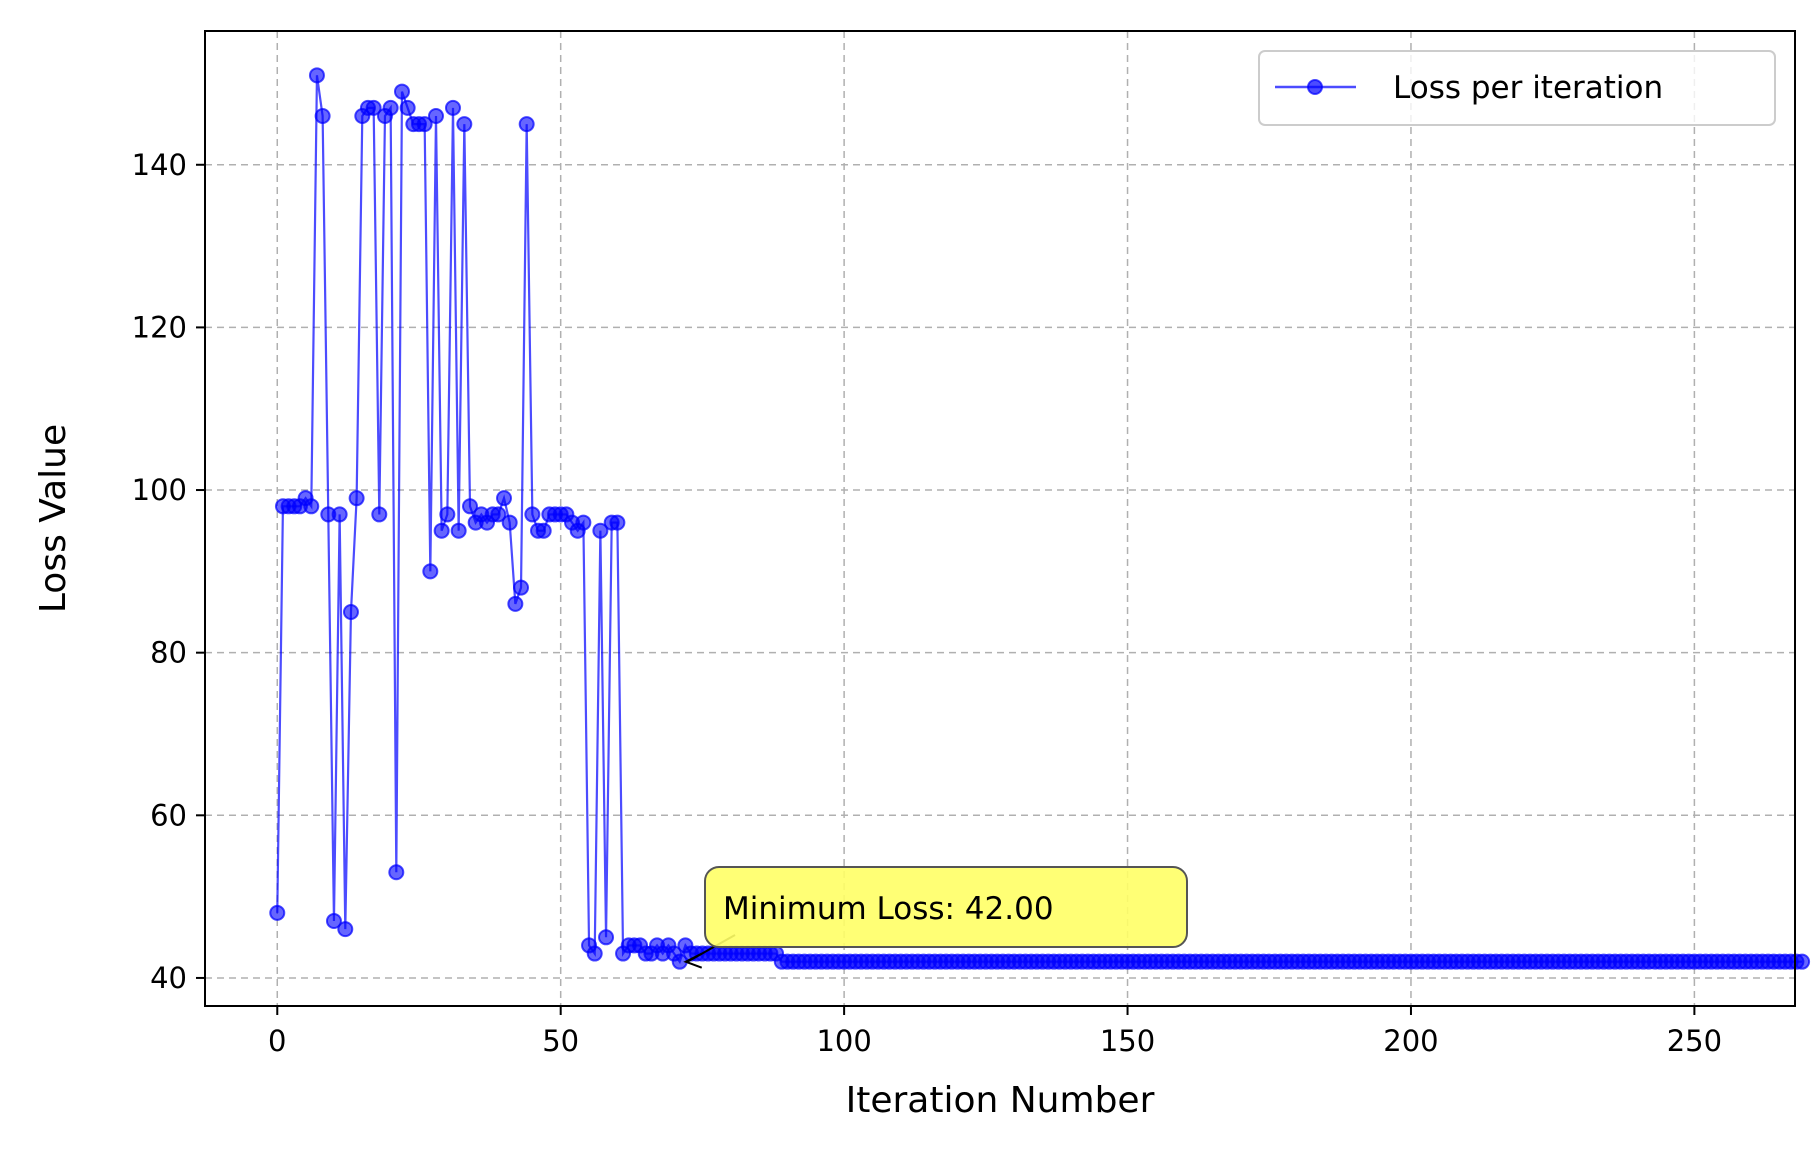 The width and height of the screenshot is (1814, 1164). I want to click on legend-label: Loss per iteration, so click(1528, 88).